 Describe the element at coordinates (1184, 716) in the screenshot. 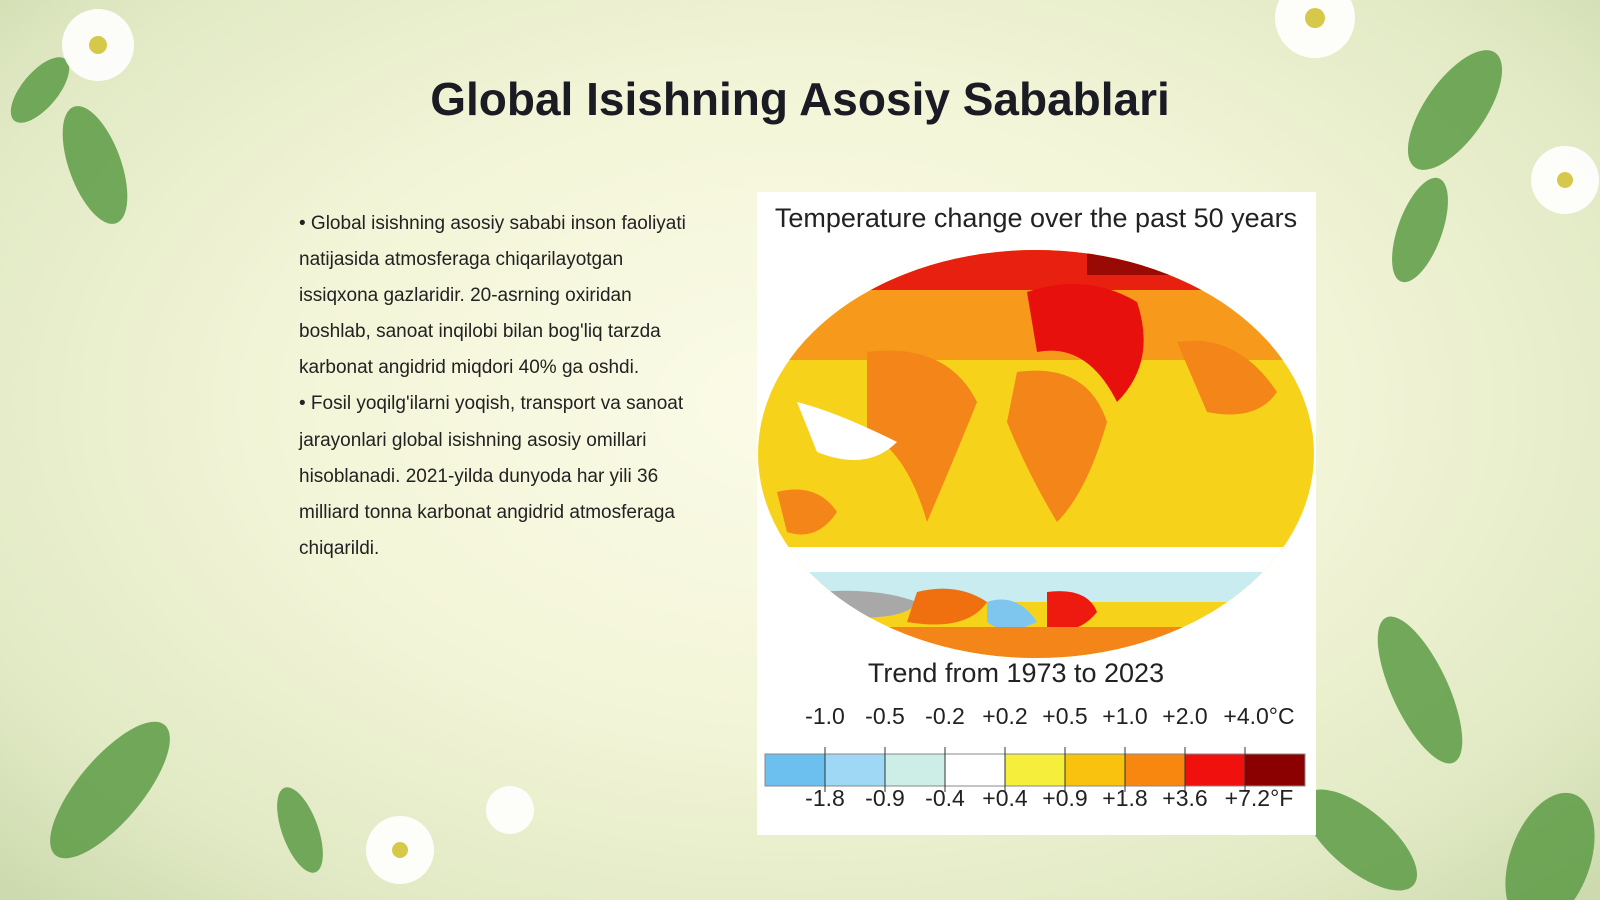

I see `legend-label-celsius: +2.0` at that location.